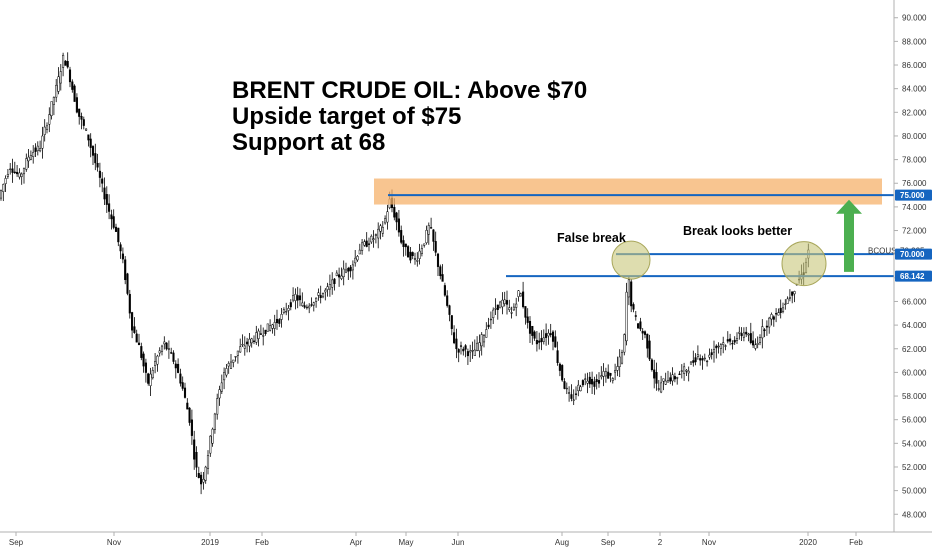 Image resolution: width=932 pixels, height=550 pixels. I want to click on y-tick-label: 82.000, so click(914, 112).